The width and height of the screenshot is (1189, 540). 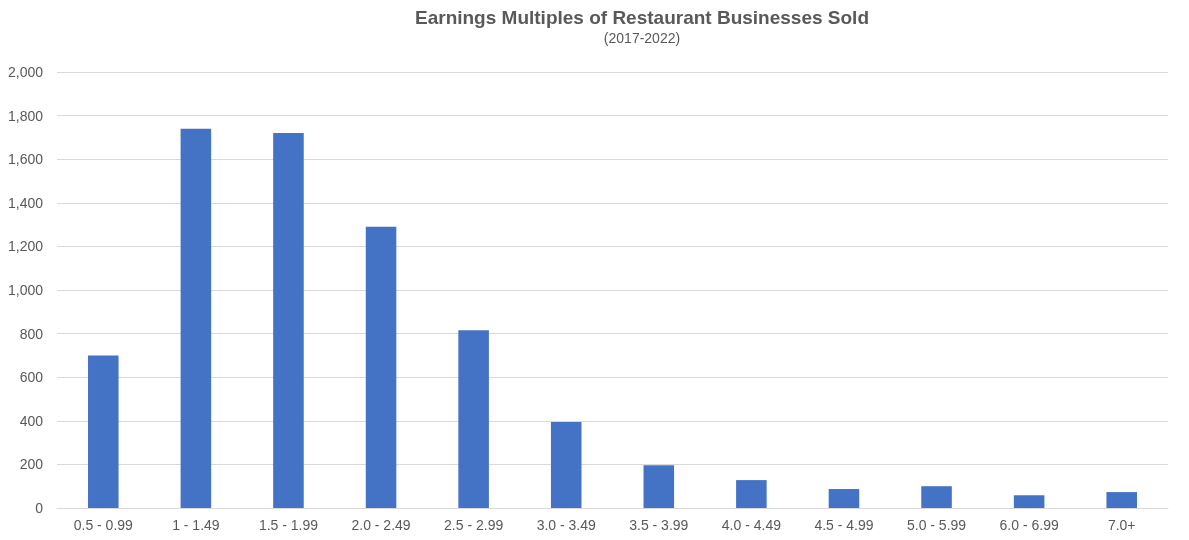 I want to click on x-tick-label: 1 - 1.49, so click(x=196, y=525).